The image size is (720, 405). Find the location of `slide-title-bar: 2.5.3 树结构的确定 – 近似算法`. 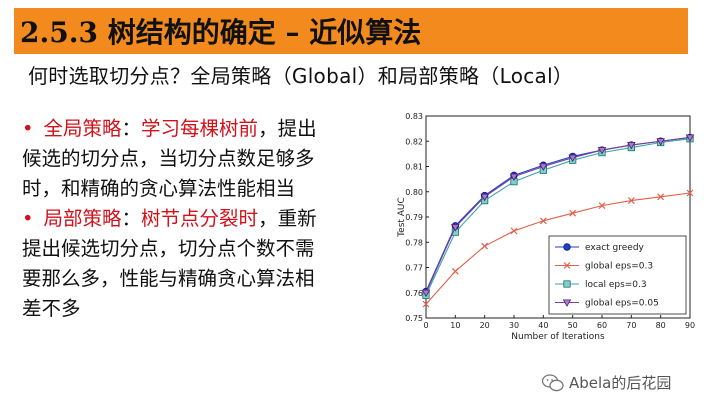

slide-title-bar: 2.5.3 树结构的确定 – 近似算法 is located at coordinates (351, 31).